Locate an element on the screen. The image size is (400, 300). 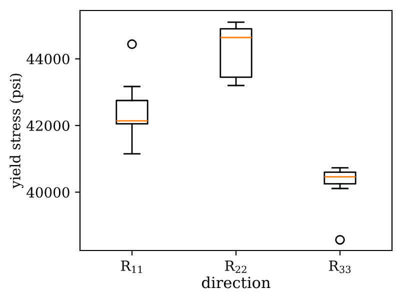
y-tick-label: 40000 is located at coordinates (48, 192).